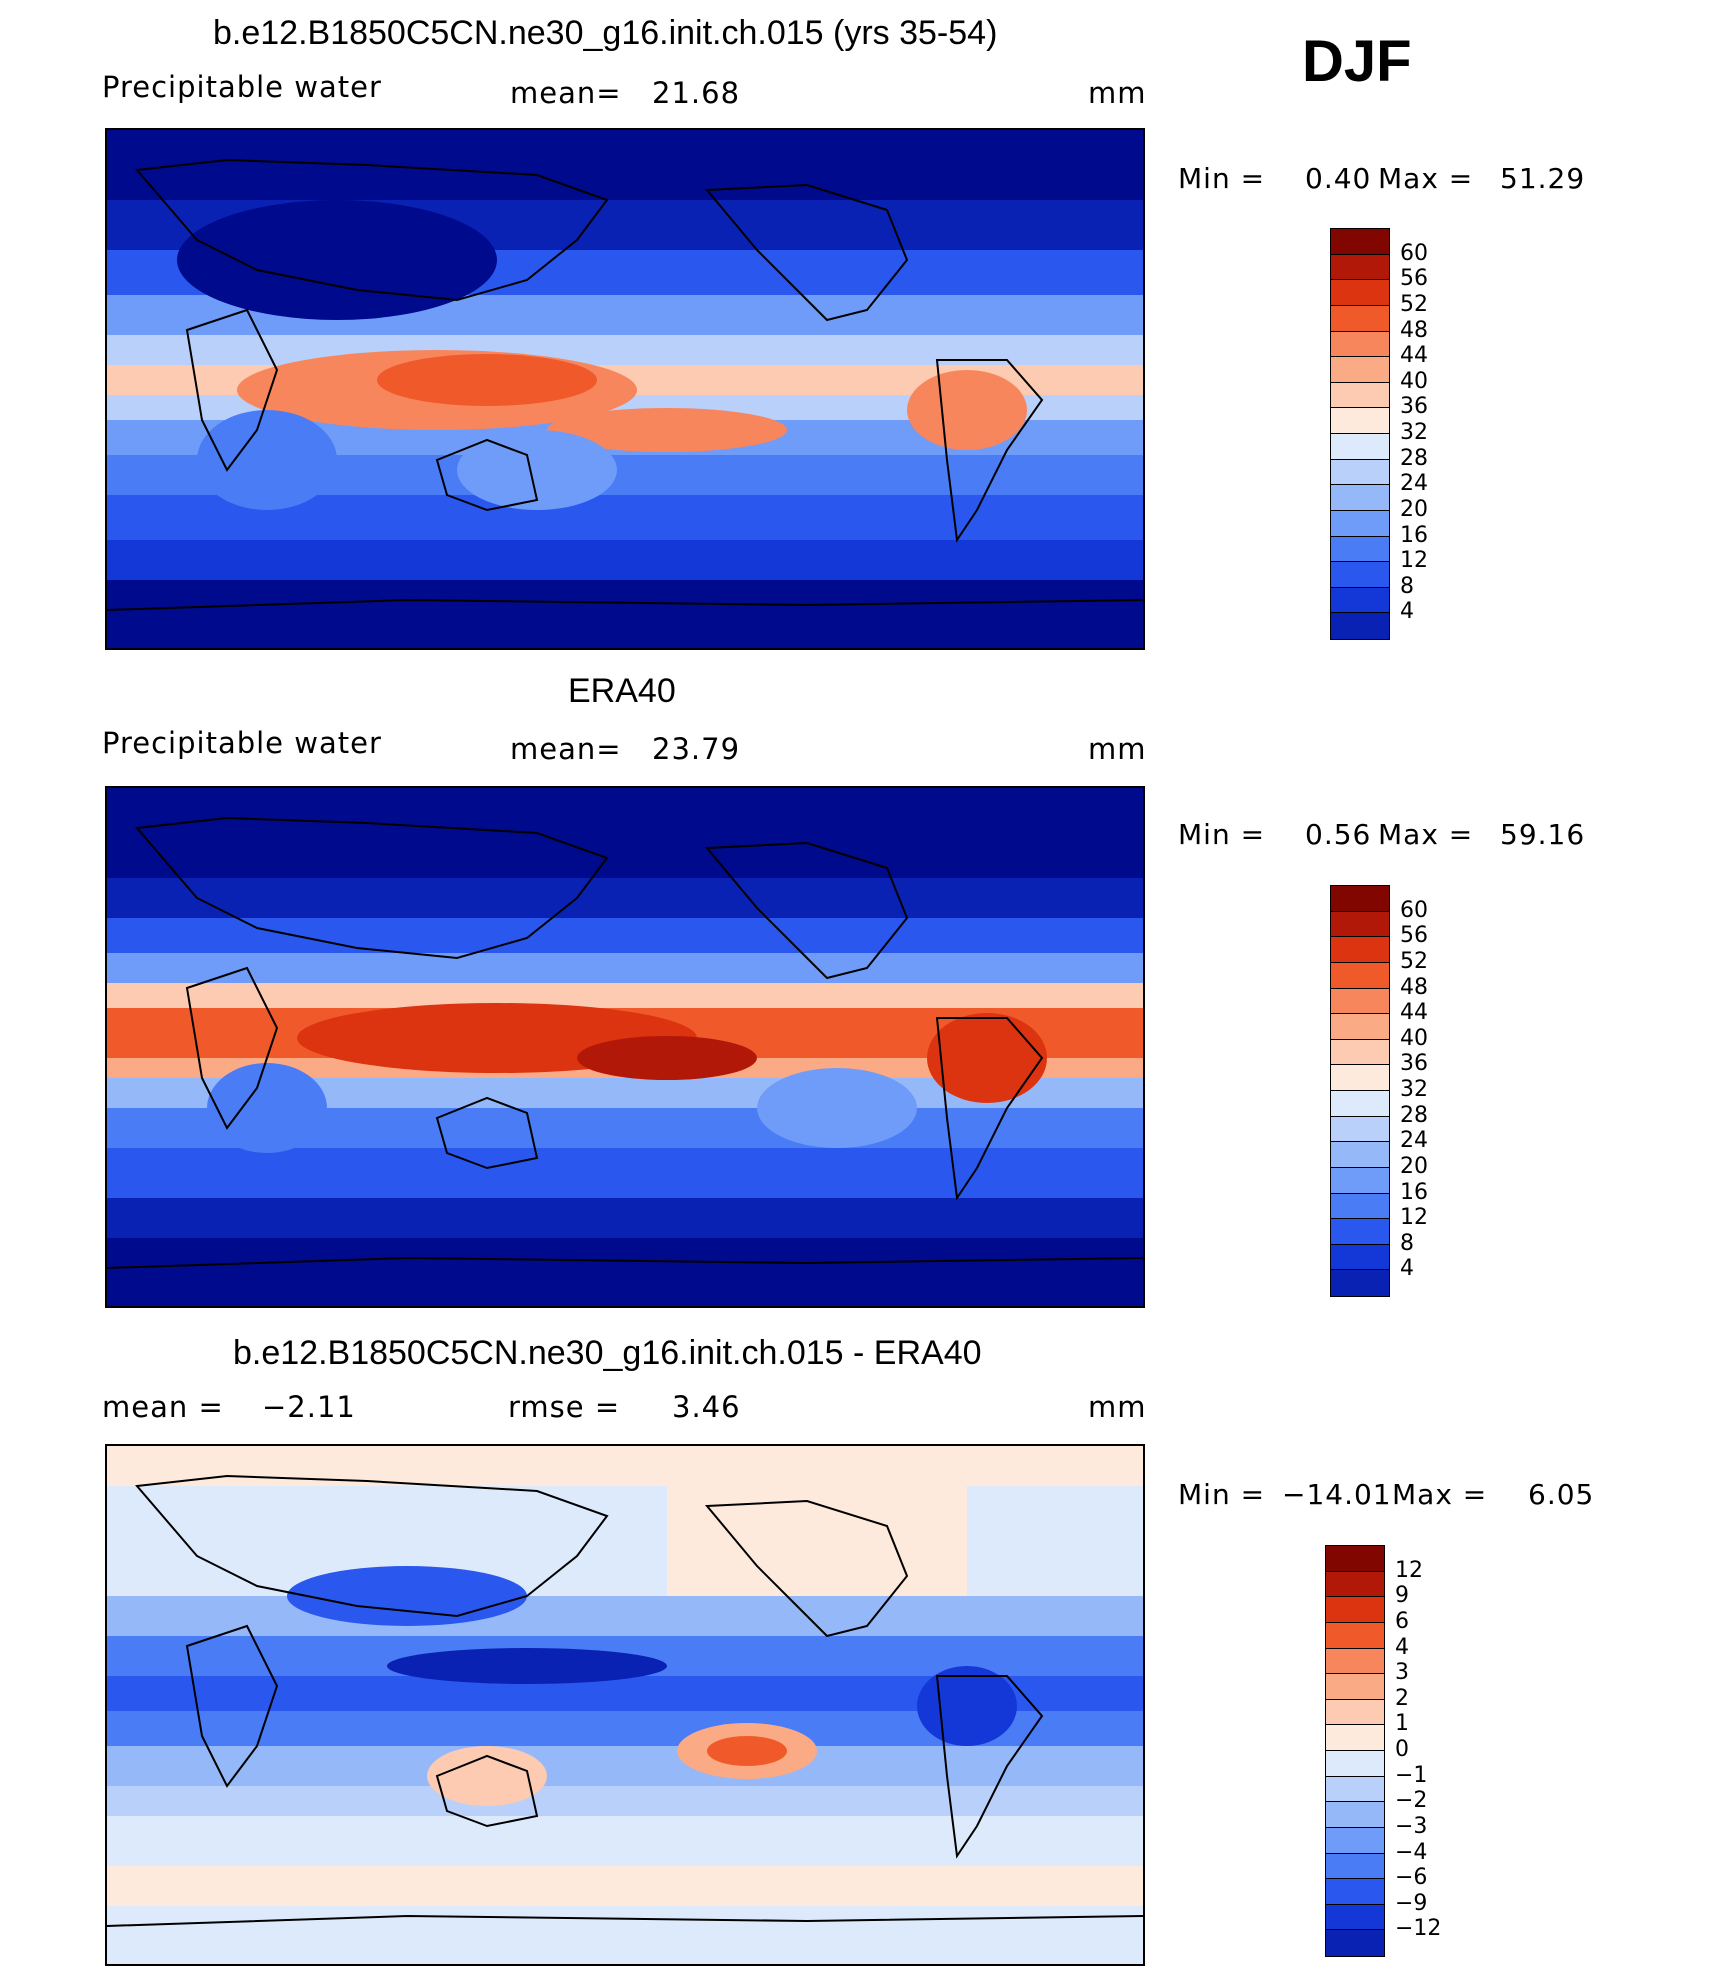 The height and width of the screenshot is (1986, 1710). Describe the element at coordinates (1117, 1407) in the screenshot. I see `panel3-units: mm` at that location.